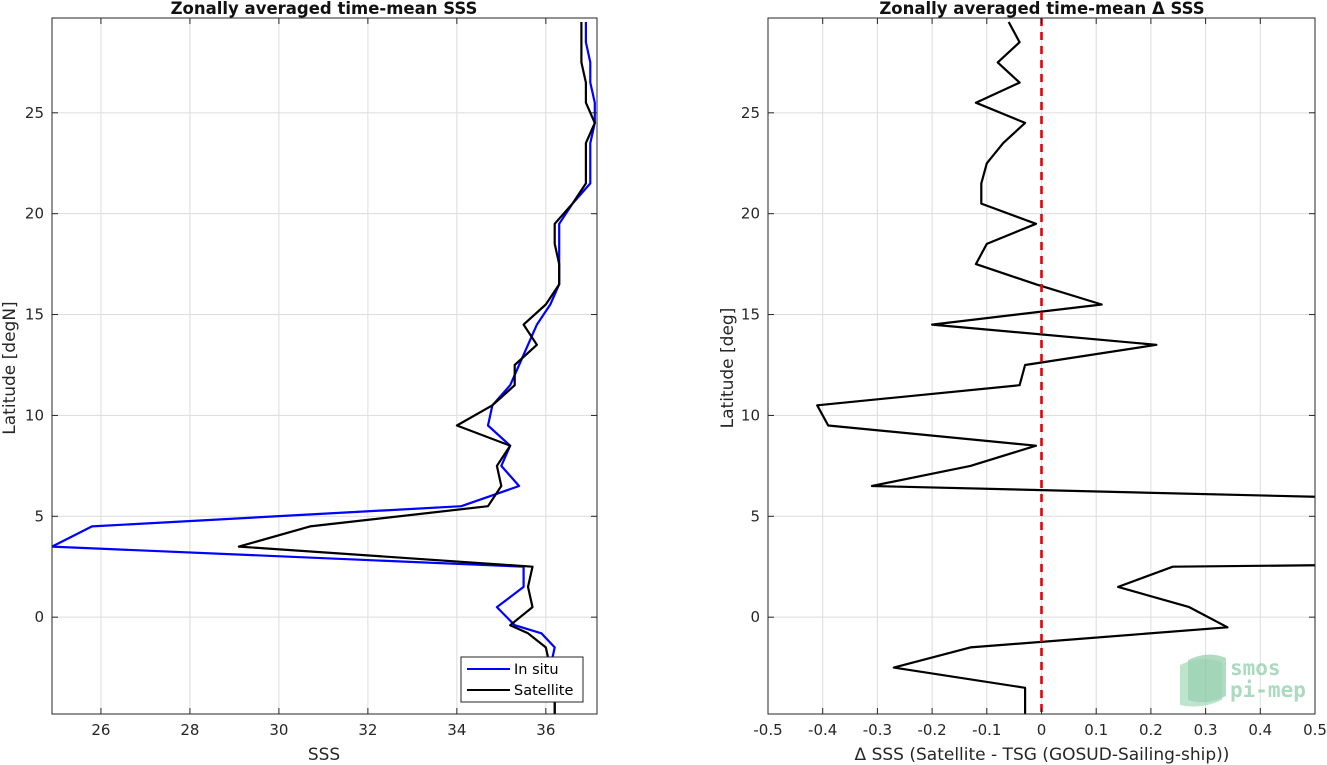 This screenshot has height=765, width=1327. What do you see at coordinates (543, 691) in the screenshot?
I see `legend-label-satellite: Satellite` at bounding box center [543, 691].